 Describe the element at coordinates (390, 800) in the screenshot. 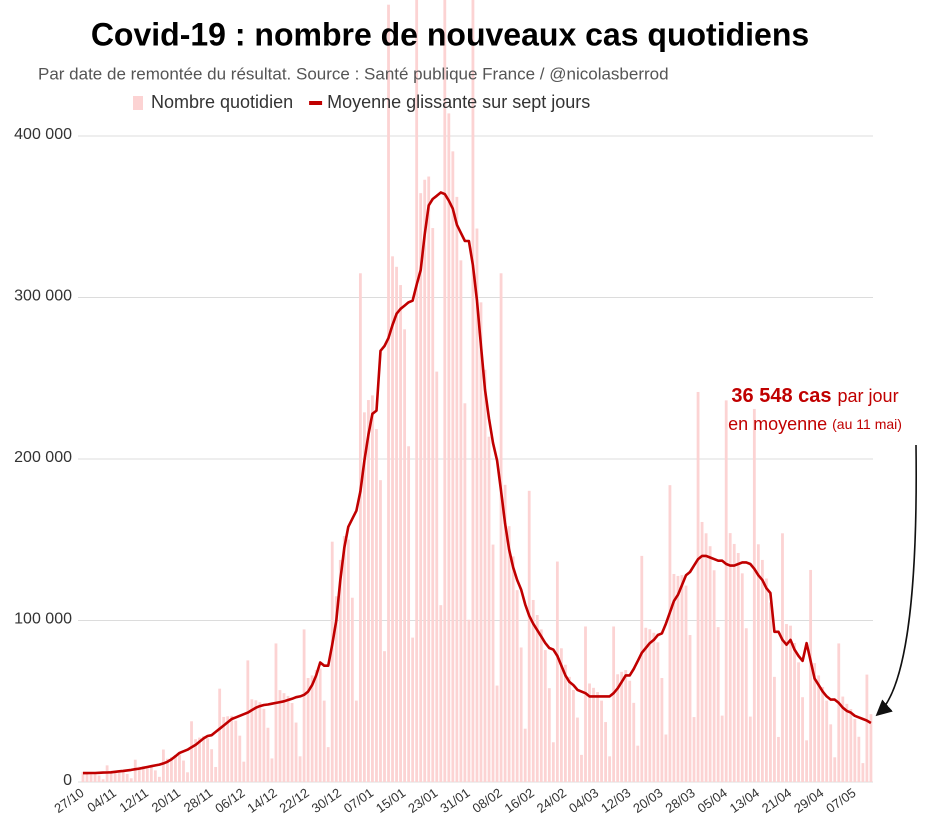

I see `x-tick-label: 15/01` at that location.